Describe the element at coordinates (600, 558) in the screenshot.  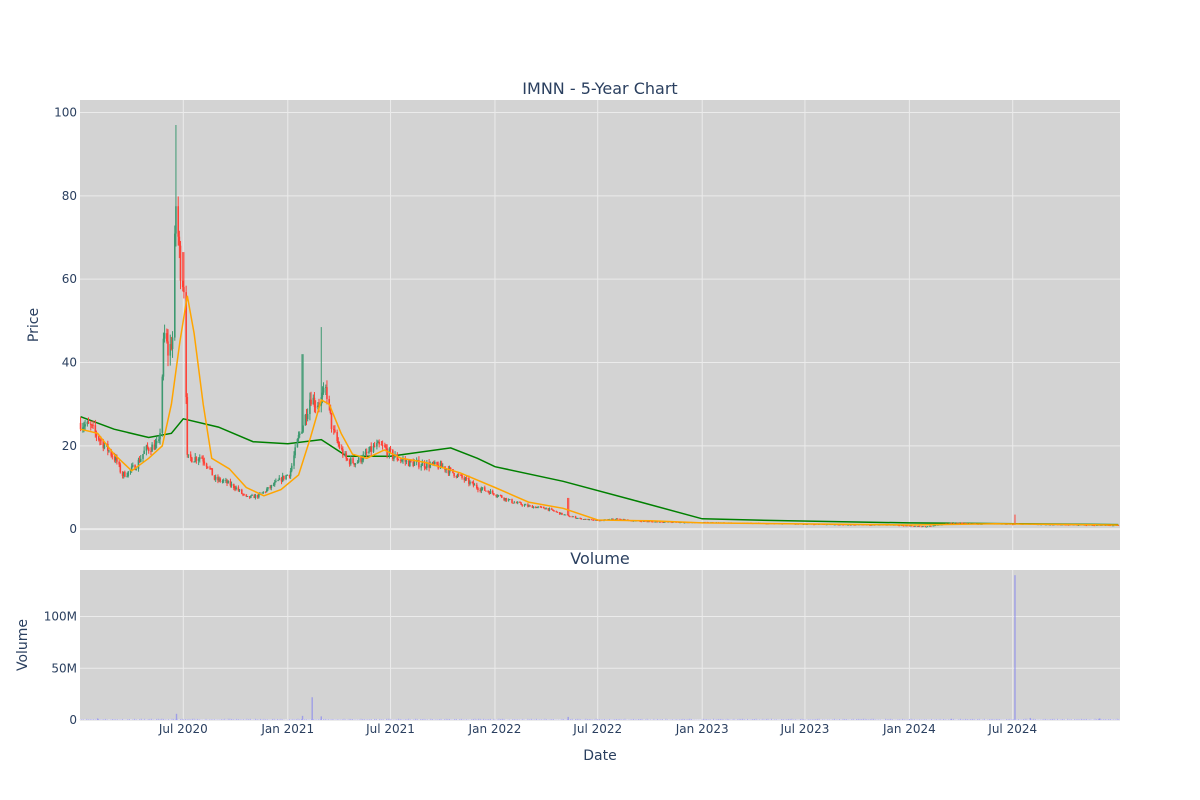
I see `volume-chart-title: Volume` at that location.